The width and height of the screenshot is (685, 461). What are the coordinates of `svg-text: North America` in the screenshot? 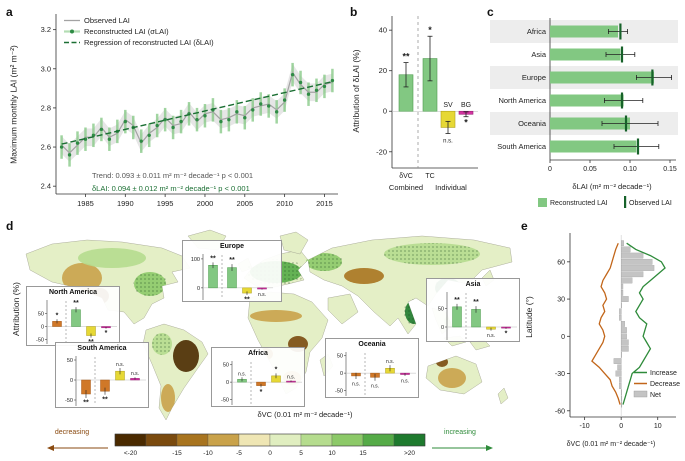 It's located at (522, 100).